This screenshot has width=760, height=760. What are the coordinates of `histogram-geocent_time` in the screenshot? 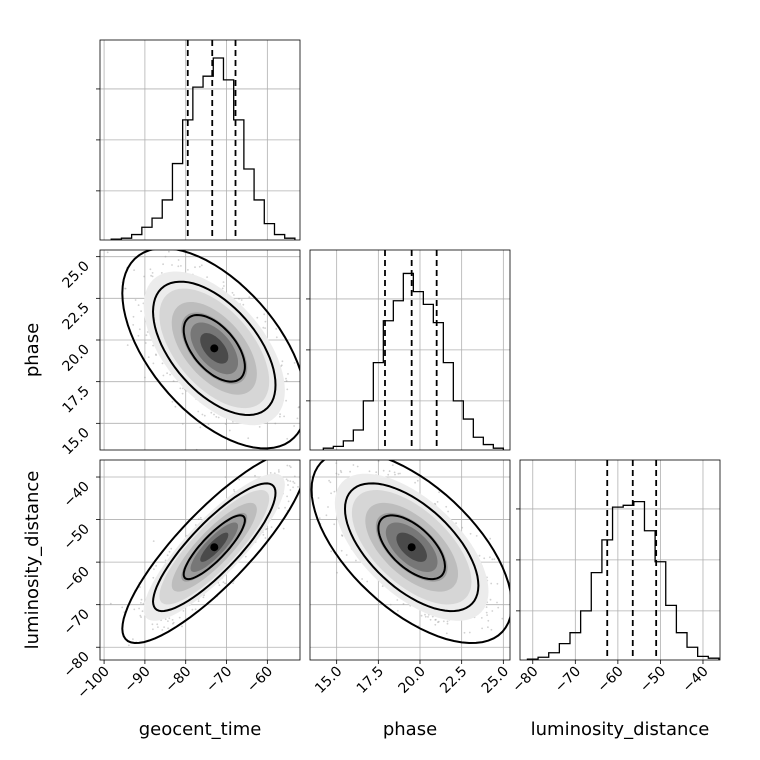 It's located at (203, 148).